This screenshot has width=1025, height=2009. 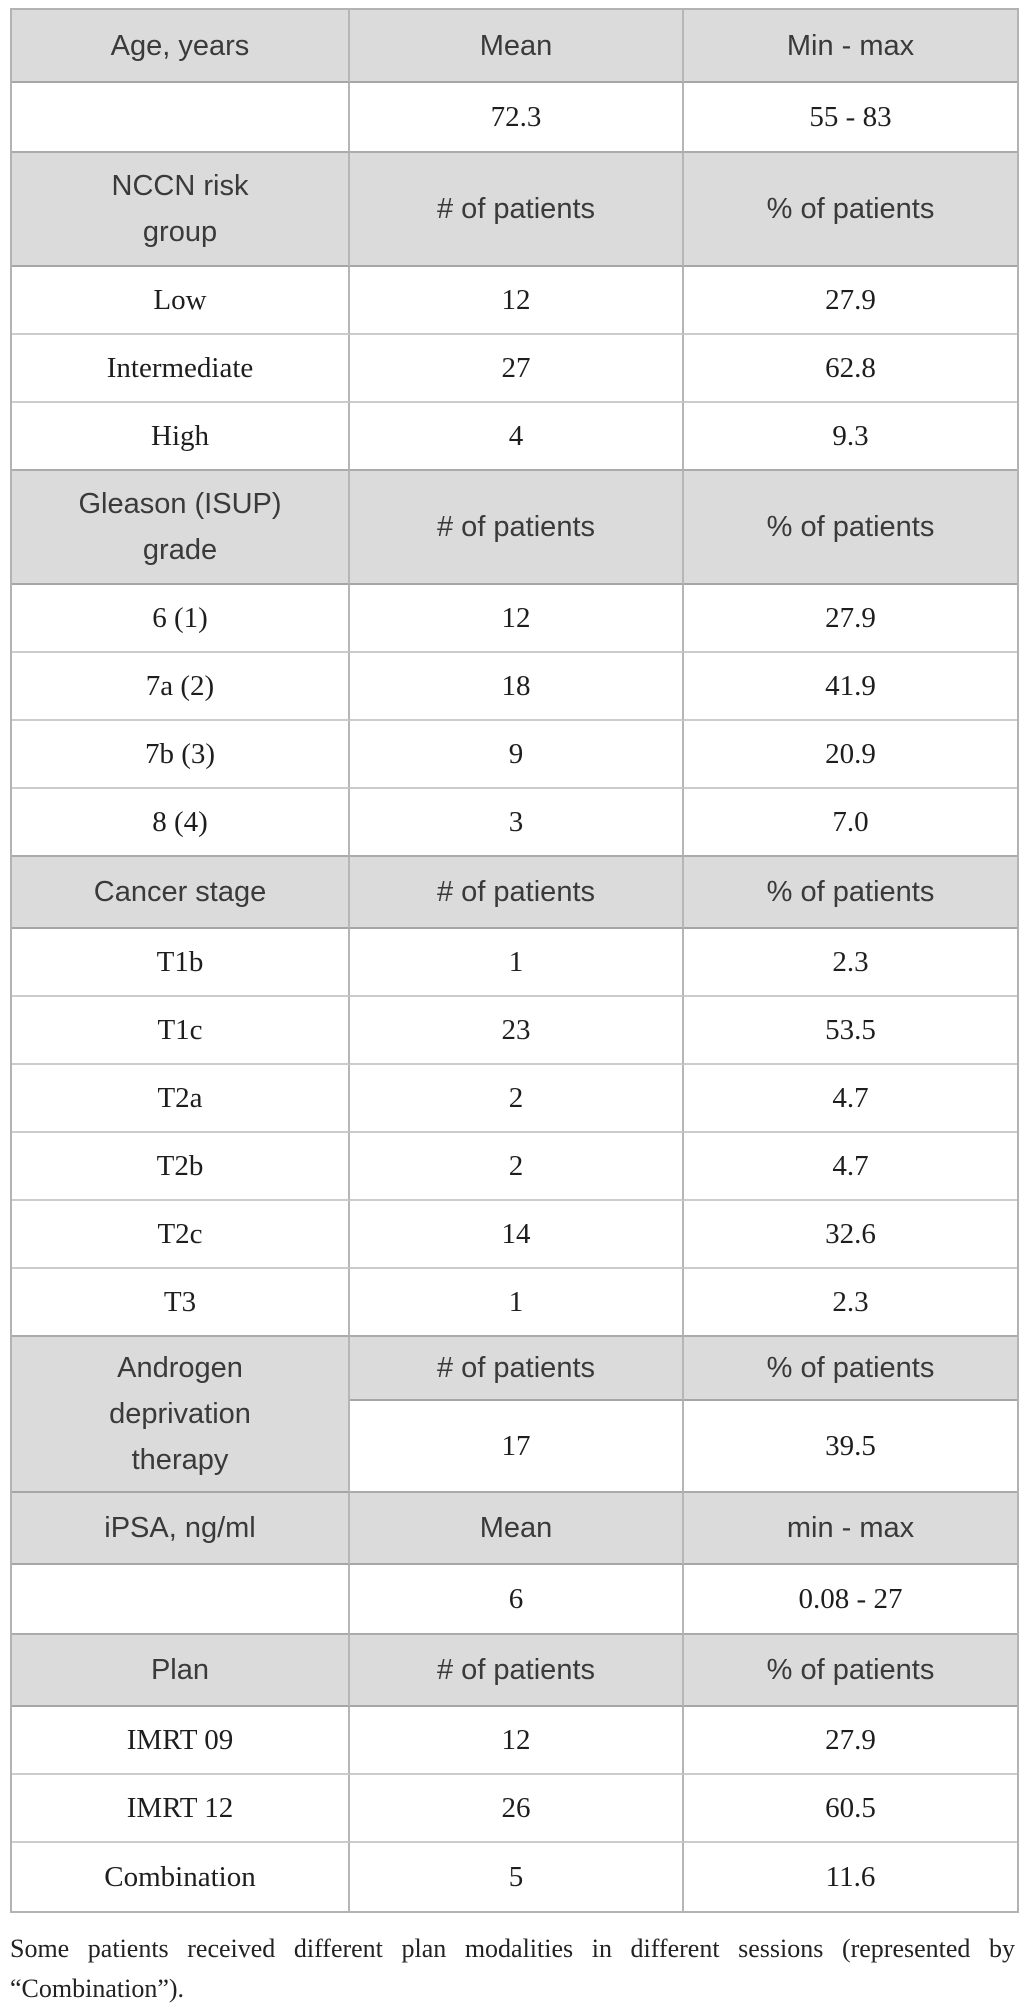 I want to click on data-cell: T2a, so click(x=181, y=1099).